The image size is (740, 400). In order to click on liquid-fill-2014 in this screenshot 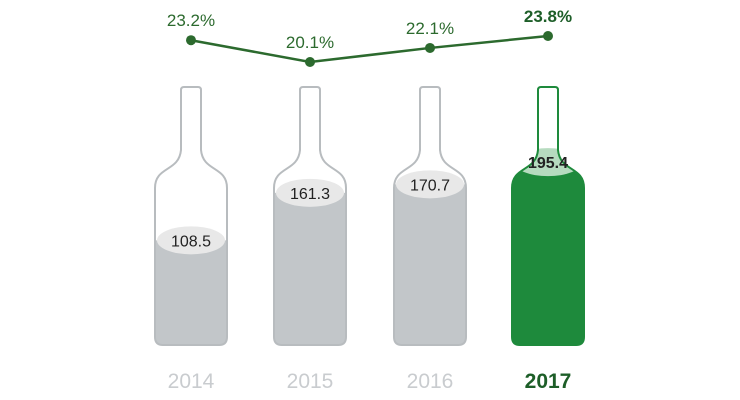, I will do `click(191, 292)`.